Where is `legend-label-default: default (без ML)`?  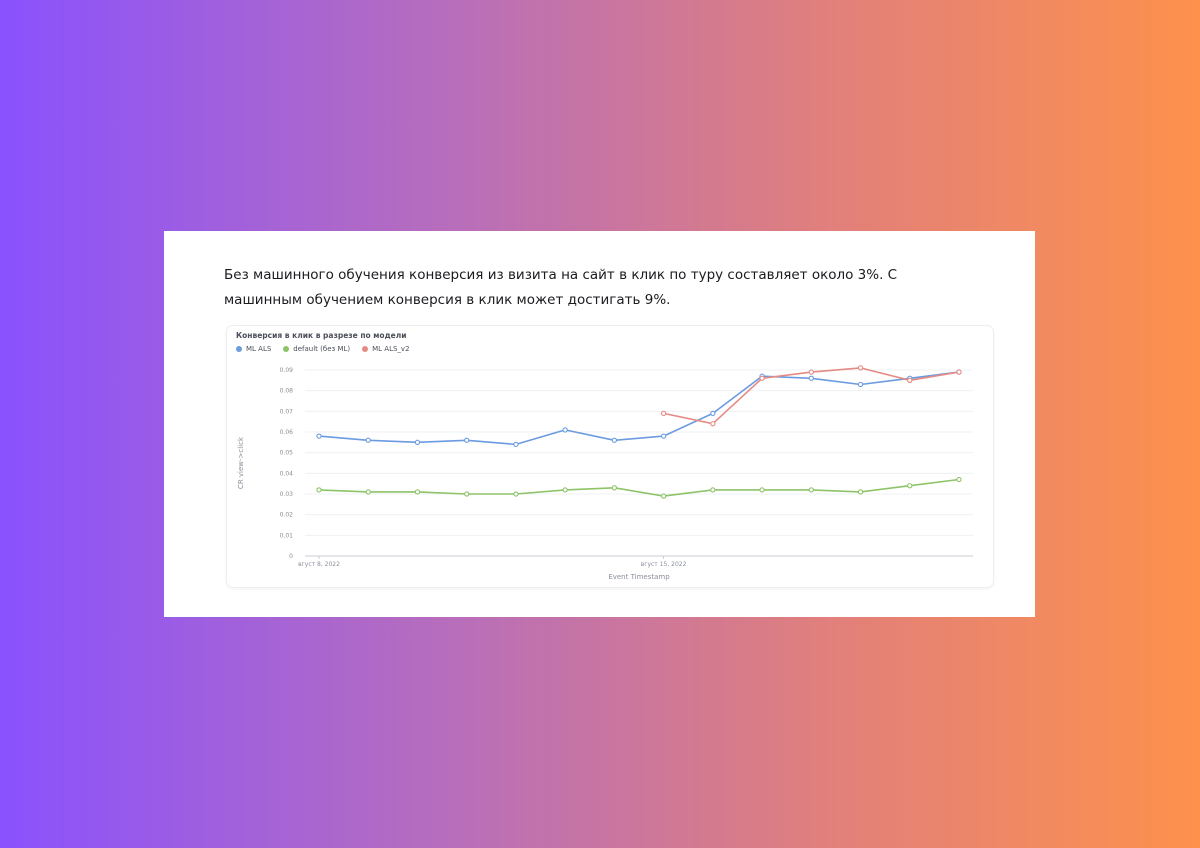
legend-label-default: default (без ML) is located at coordinates (322, 349).